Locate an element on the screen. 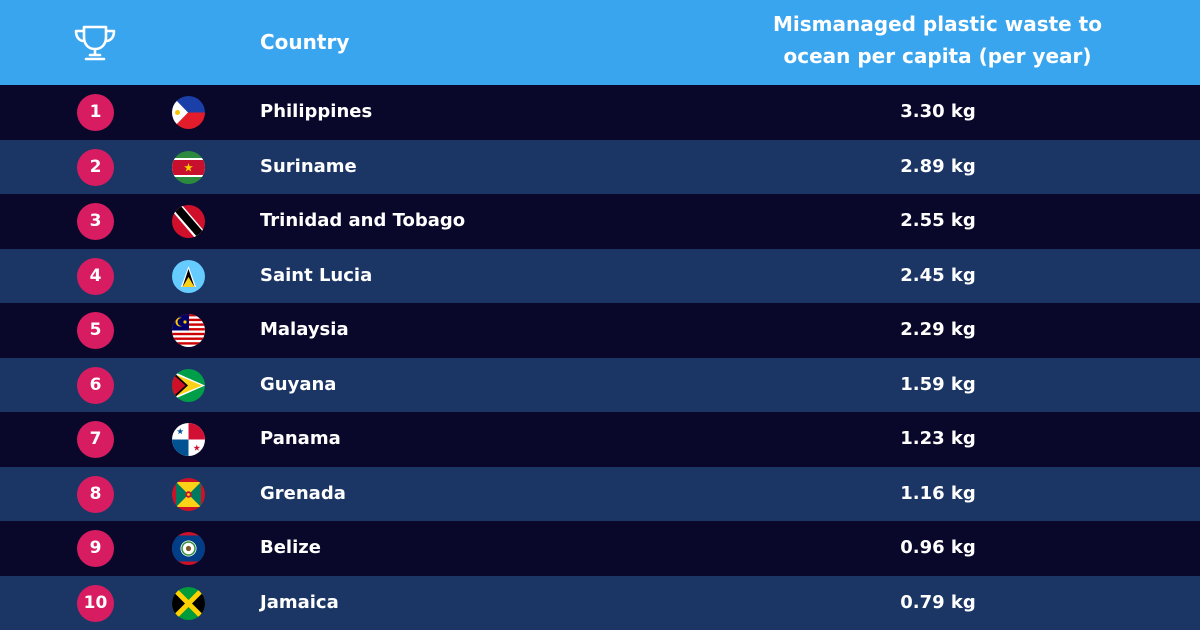 Image resolution: width=1200 pixels, height=630 pixels. country-name: Jamaica is located at coordinates (299, 602).